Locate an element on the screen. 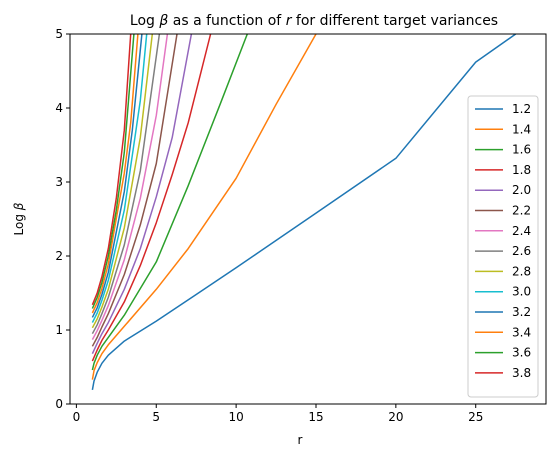 The width and height of the screenshot is (558, 457). ylabel-pre: Log is located at coordinates (19, 222).